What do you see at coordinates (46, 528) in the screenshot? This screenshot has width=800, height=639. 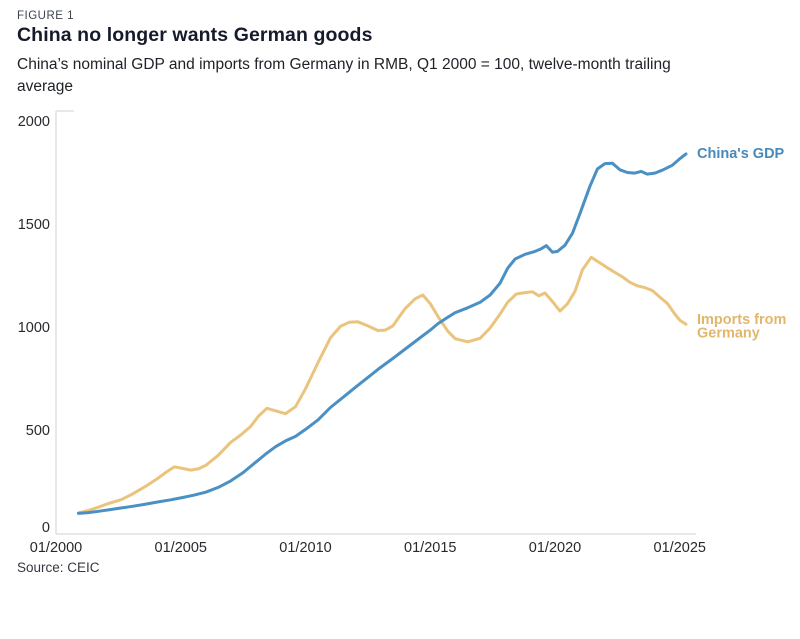 I see `y-tick-label: 0` at bounding box center [46, 528].